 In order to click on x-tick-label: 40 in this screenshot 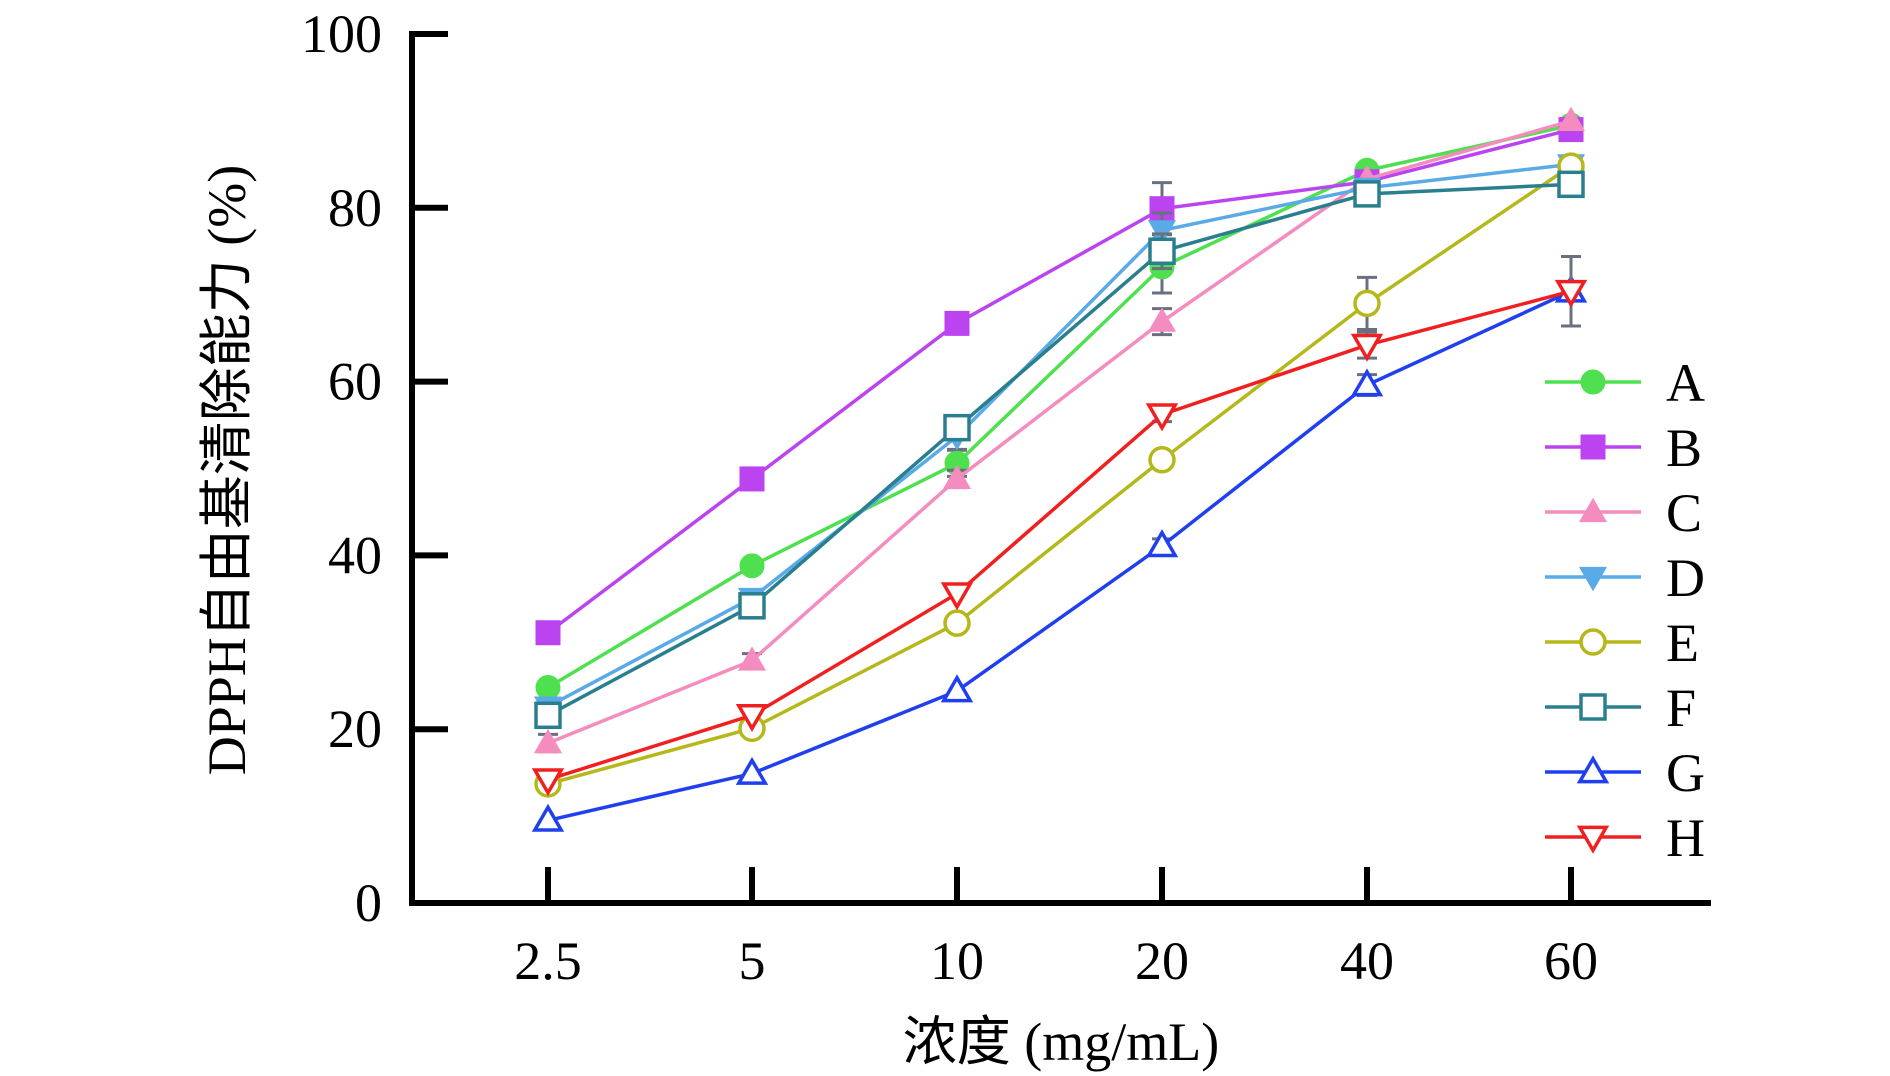, I will do `click(1367, 961)`.